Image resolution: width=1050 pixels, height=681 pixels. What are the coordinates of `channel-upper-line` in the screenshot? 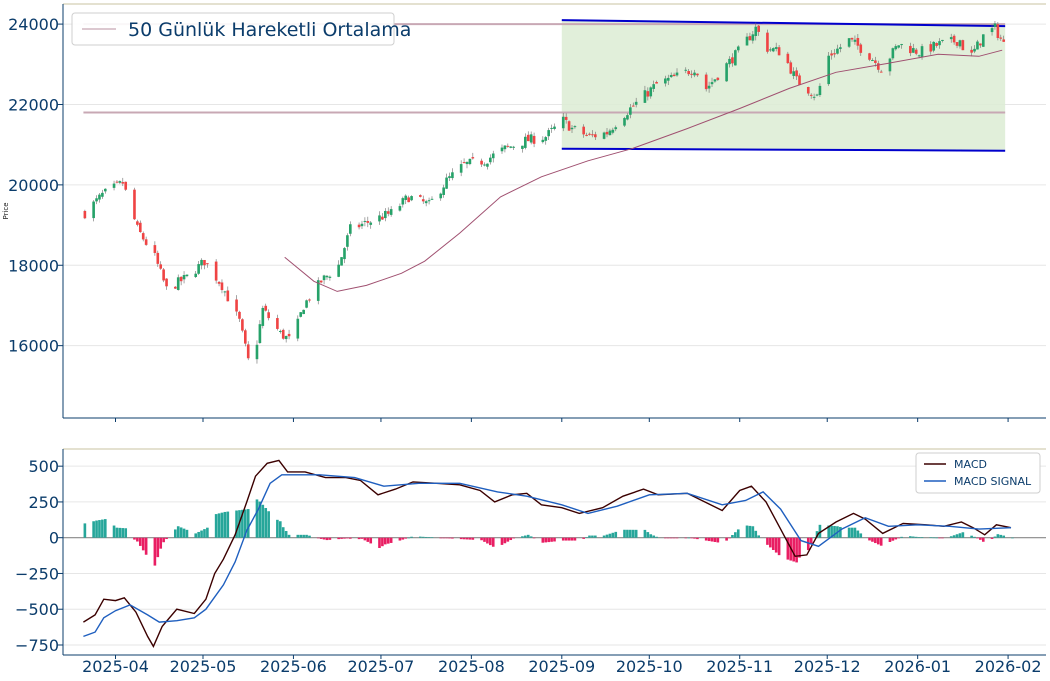 It's located at (783, 23).